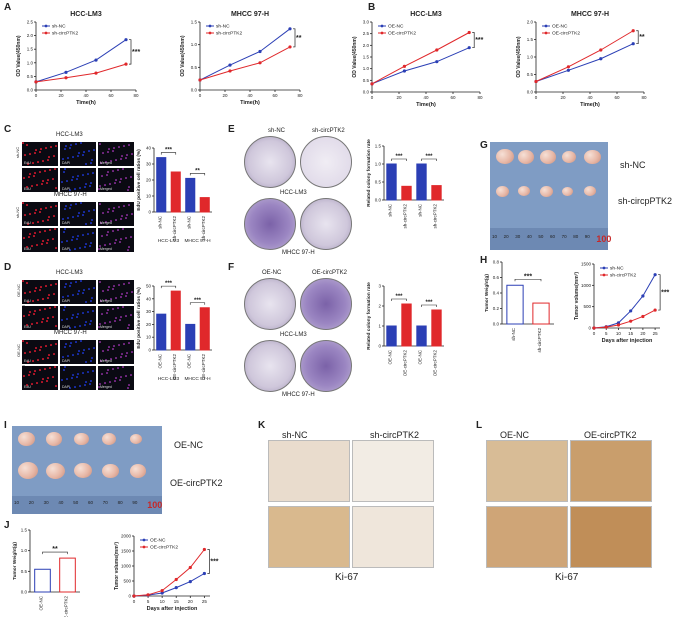  I want to click on legend-label: sh-circPTK2, so click(229, 34).